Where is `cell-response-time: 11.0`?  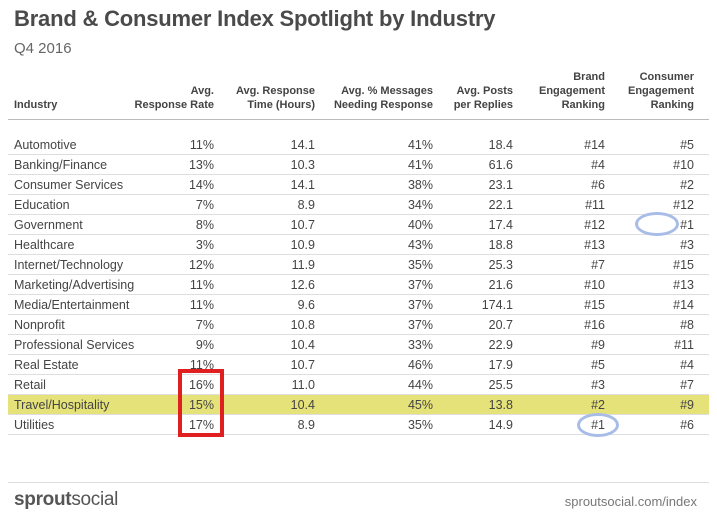 cell-response-time: 11.0 is located at coordinates (303, 385).